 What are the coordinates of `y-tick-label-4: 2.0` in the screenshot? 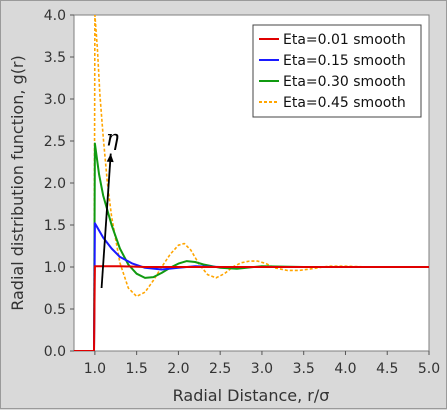 It's located at (55, 184).